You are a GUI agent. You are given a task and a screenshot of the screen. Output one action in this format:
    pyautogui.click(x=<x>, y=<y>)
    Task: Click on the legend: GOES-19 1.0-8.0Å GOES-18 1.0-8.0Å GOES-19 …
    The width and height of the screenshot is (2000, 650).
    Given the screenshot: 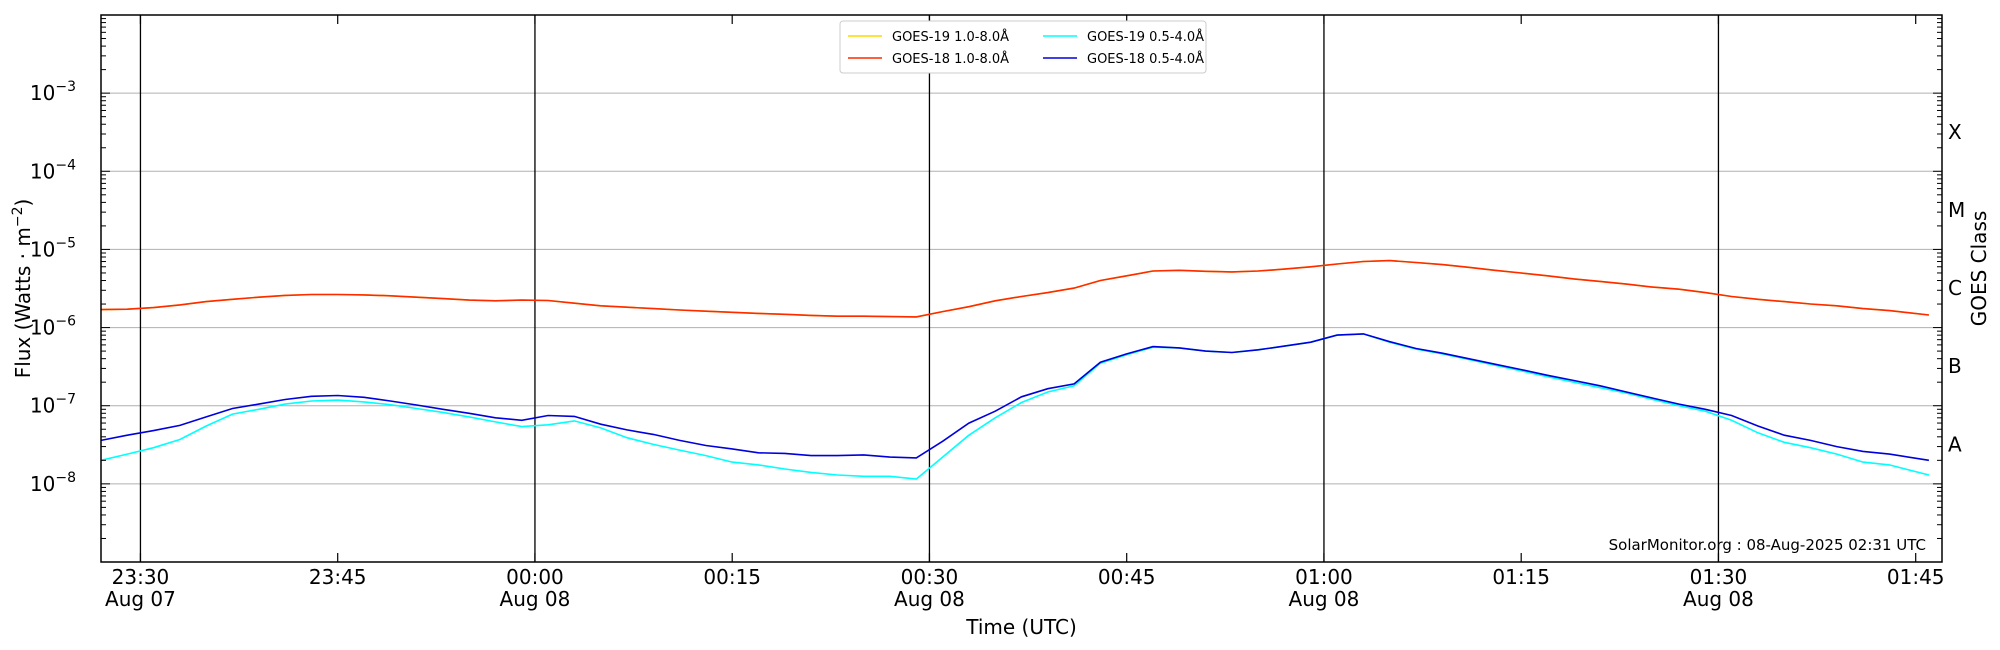 What is the action you would take?
    pyautogui.click(x=1023, y=47)
    